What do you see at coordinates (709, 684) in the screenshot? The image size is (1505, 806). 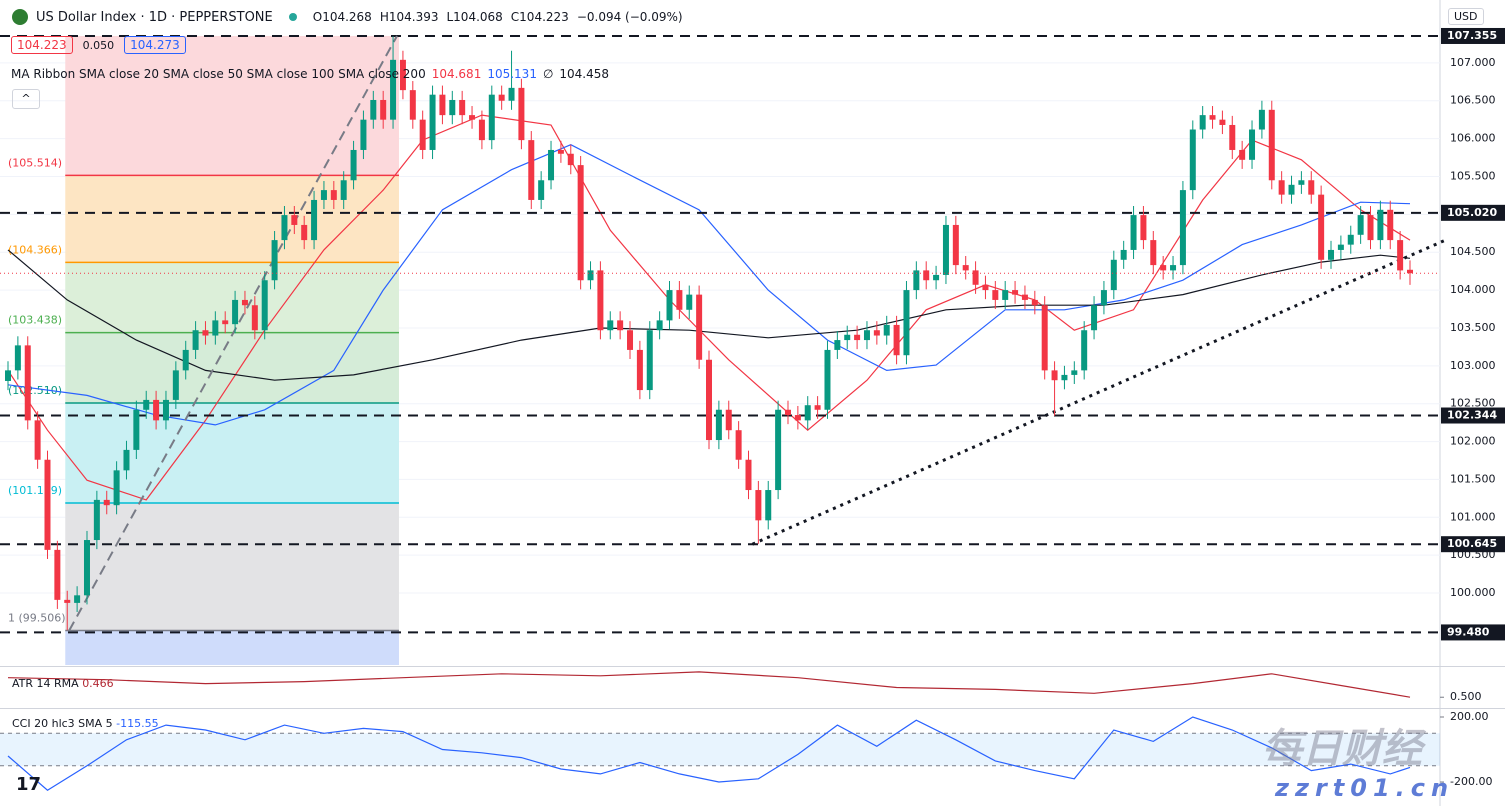 I see `atr-line` at bounding box center [709, 684].